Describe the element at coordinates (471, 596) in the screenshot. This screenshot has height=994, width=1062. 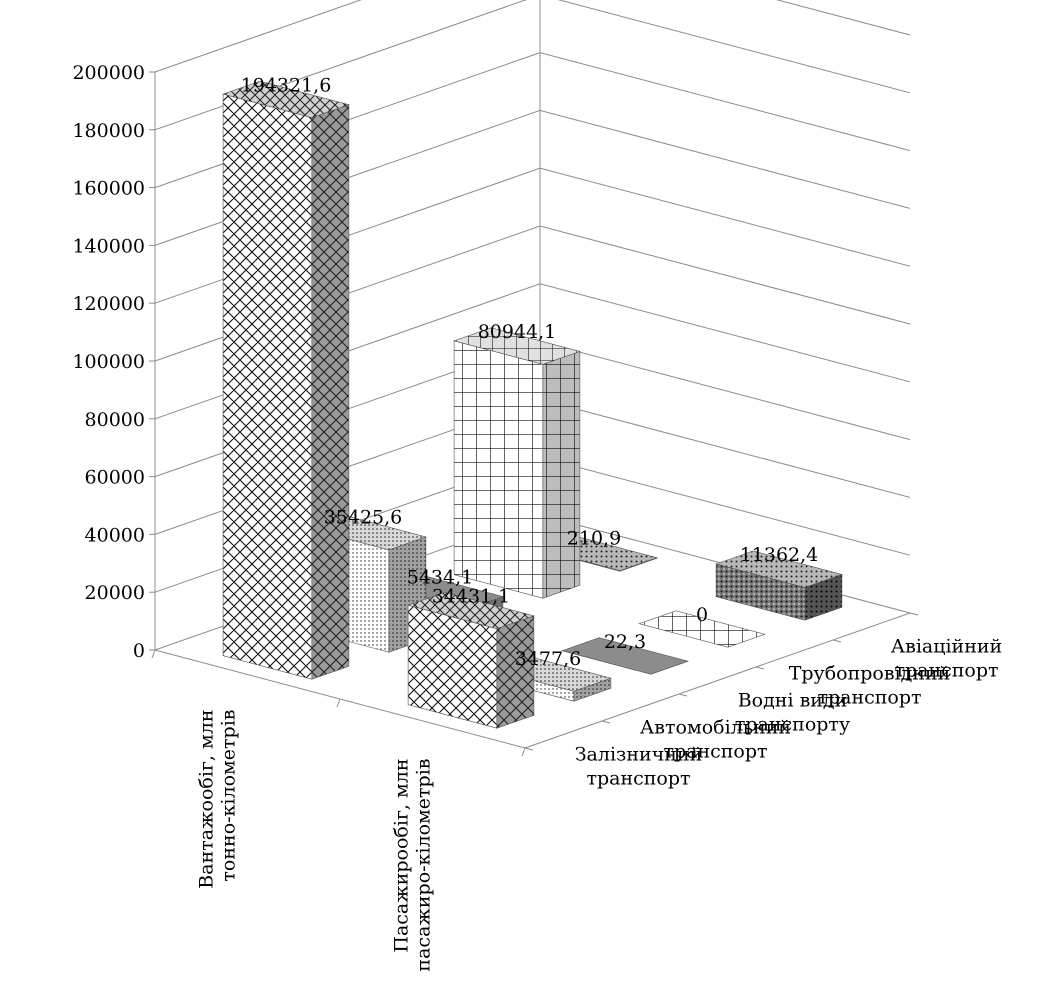
I see `data-label: 34431,1` at that location.